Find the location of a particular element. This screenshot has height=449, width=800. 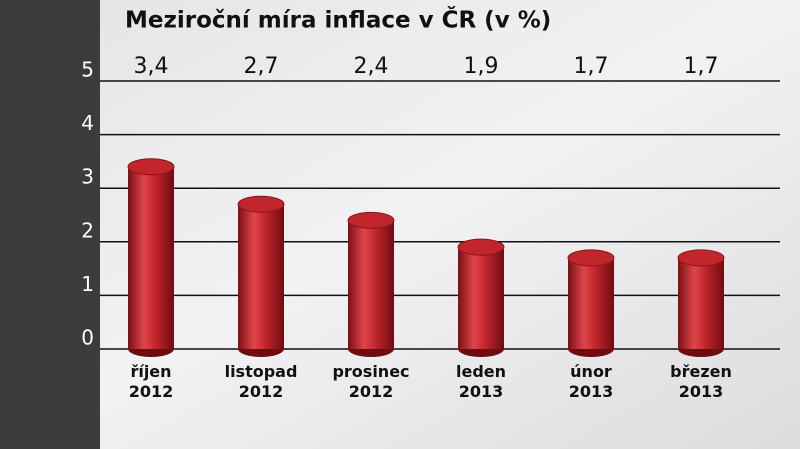

y-tick-label: 4 is located at coordinates (87, 123).